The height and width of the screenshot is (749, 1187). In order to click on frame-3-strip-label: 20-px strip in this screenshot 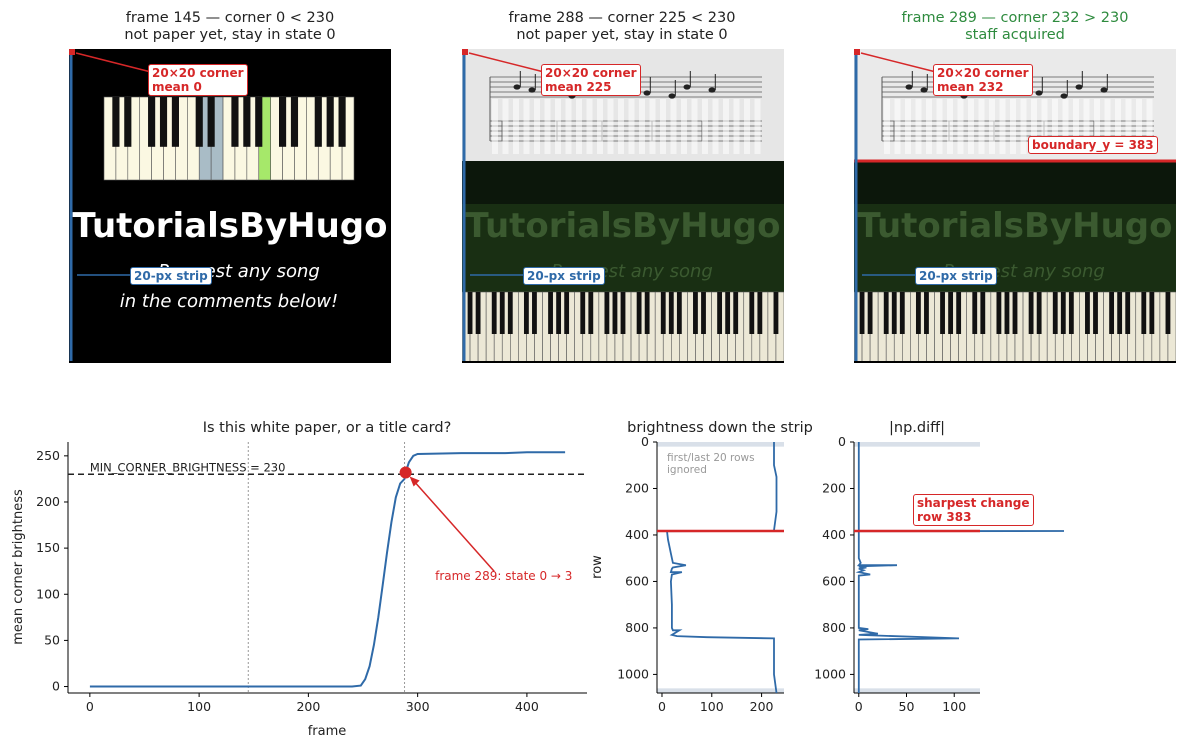, I will do `click(956, 276)`.